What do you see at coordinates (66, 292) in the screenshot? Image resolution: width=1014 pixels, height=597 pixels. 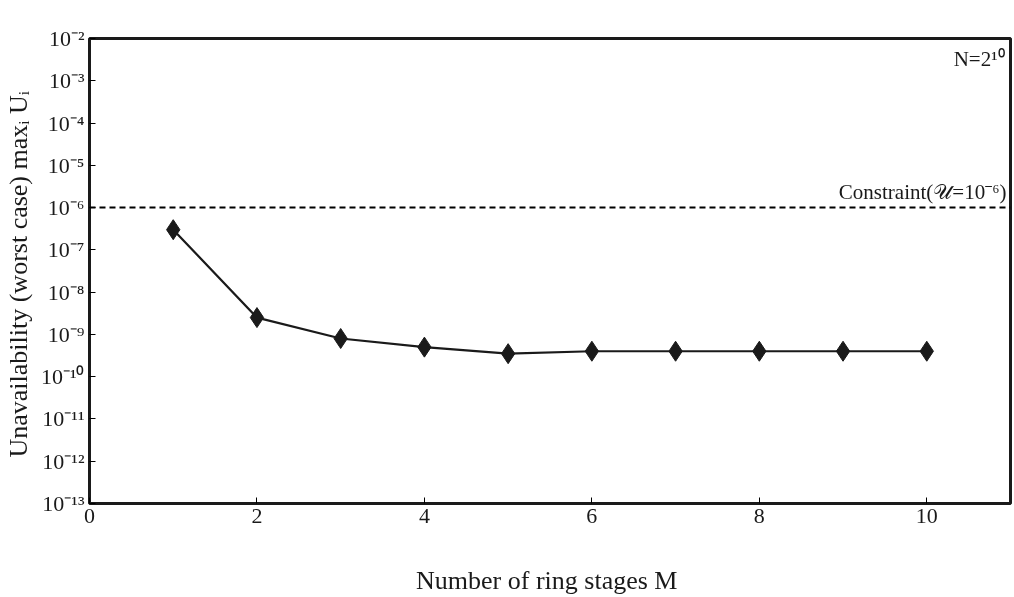 I see `y-tick-label: 10⁻⁸` at bounding box center [66, 292].